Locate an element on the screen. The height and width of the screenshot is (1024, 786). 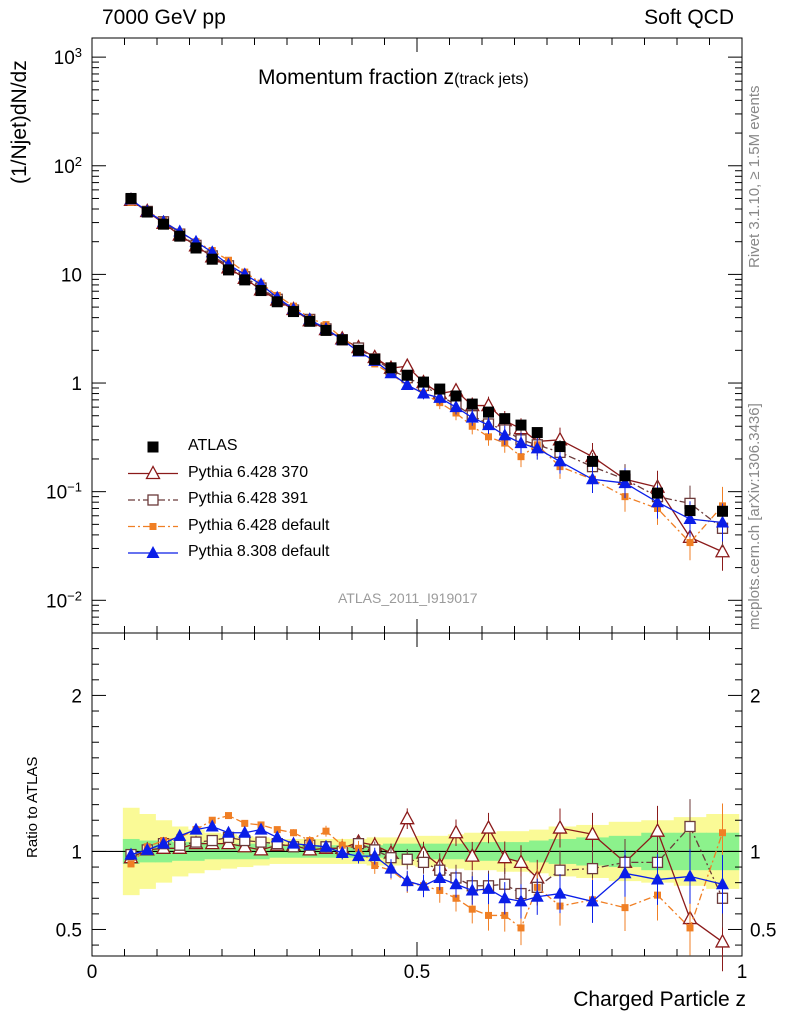
y-tick-label: 10² is located at coordinates (68, 165).